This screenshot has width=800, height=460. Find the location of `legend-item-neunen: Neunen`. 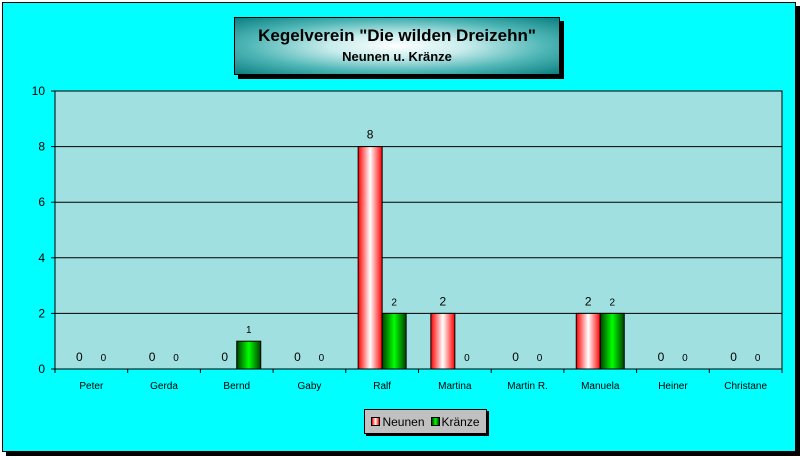

legend-item-neunen: Neunen is located at coordinates (398, 421).